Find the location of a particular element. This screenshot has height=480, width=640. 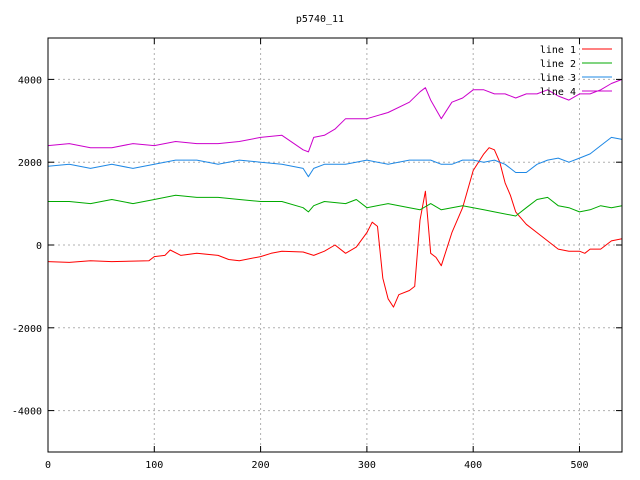

legend-label: line 1 is located at coordinates (558, 50).